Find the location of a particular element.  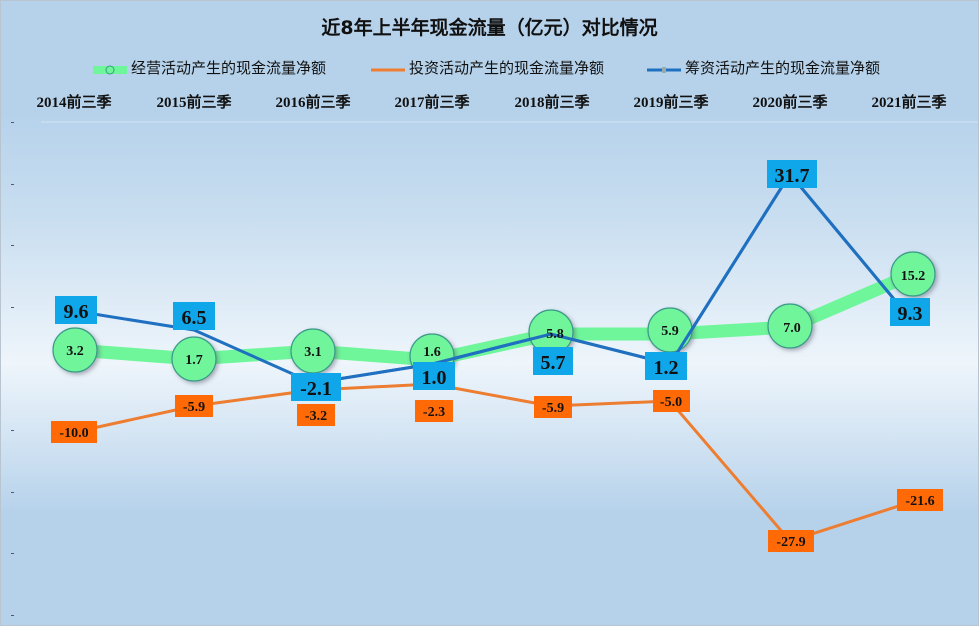

operating-label: 3.1 is located at coordinates (313, 352).